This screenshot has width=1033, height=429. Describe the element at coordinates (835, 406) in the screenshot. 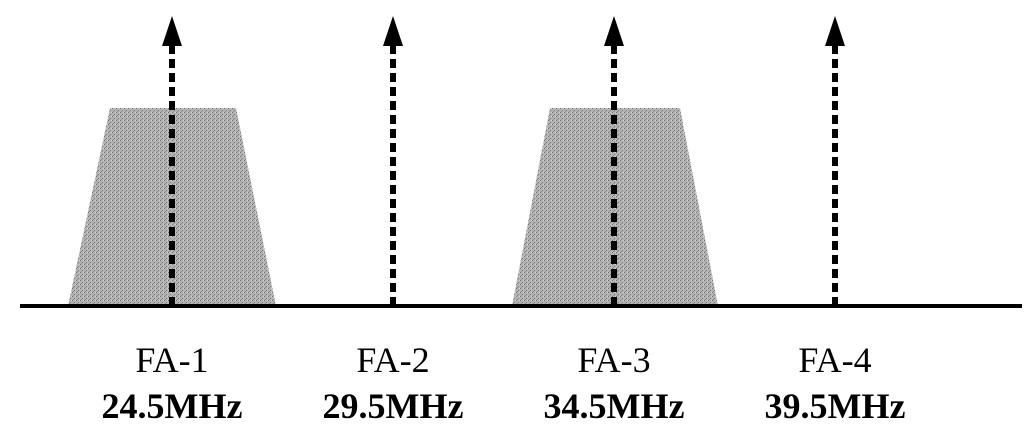

I see `channel-frequency: 39.5MHz` at that location.